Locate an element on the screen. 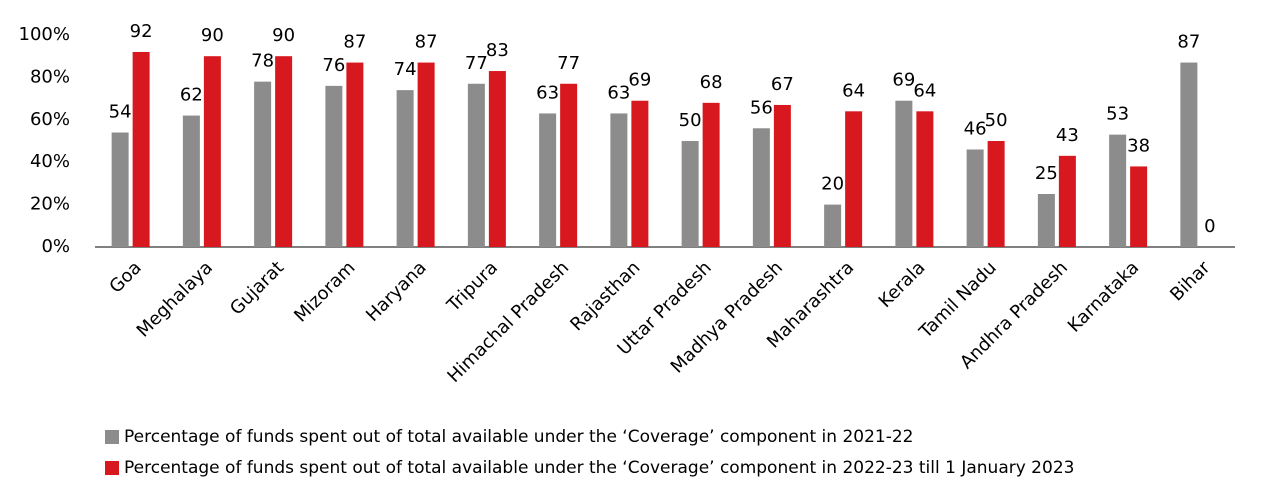 This screenshot has width=1274, height=482. y-tick-label: 20% is located at coordinates (50, 204).